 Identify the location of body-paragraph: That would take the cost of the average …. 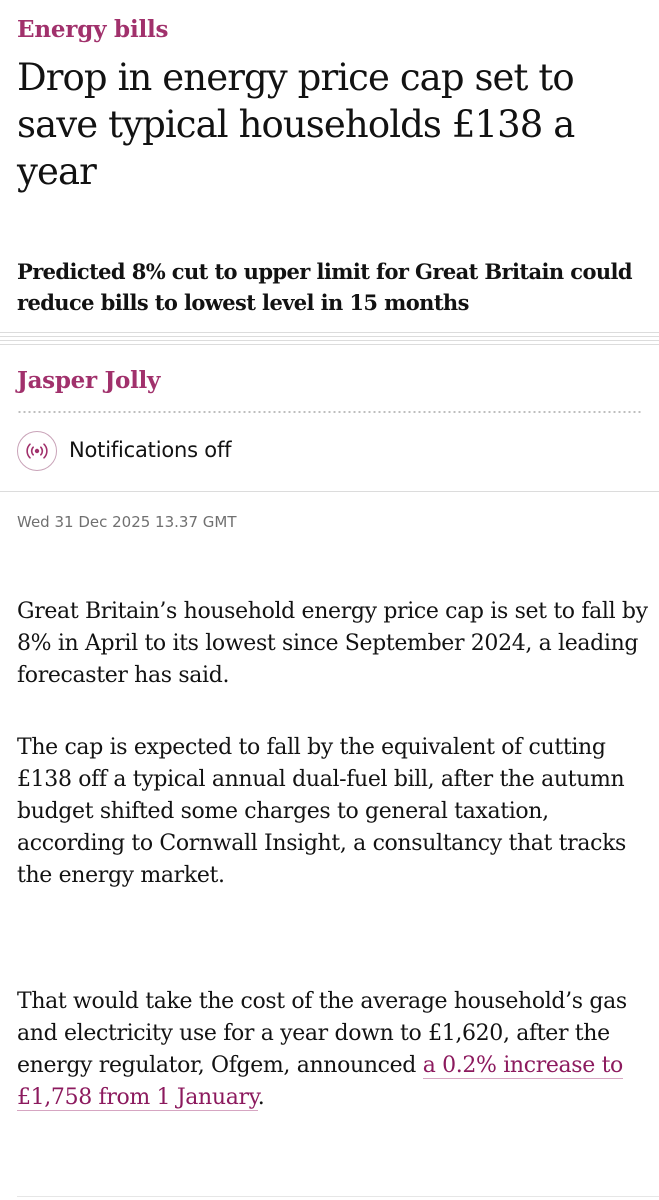
(335, 1050).